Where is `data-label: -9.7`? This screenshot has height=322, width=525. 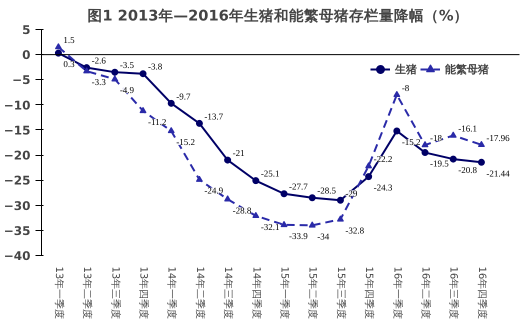 data-label: -9.7 is located at coordinates (183, 96).